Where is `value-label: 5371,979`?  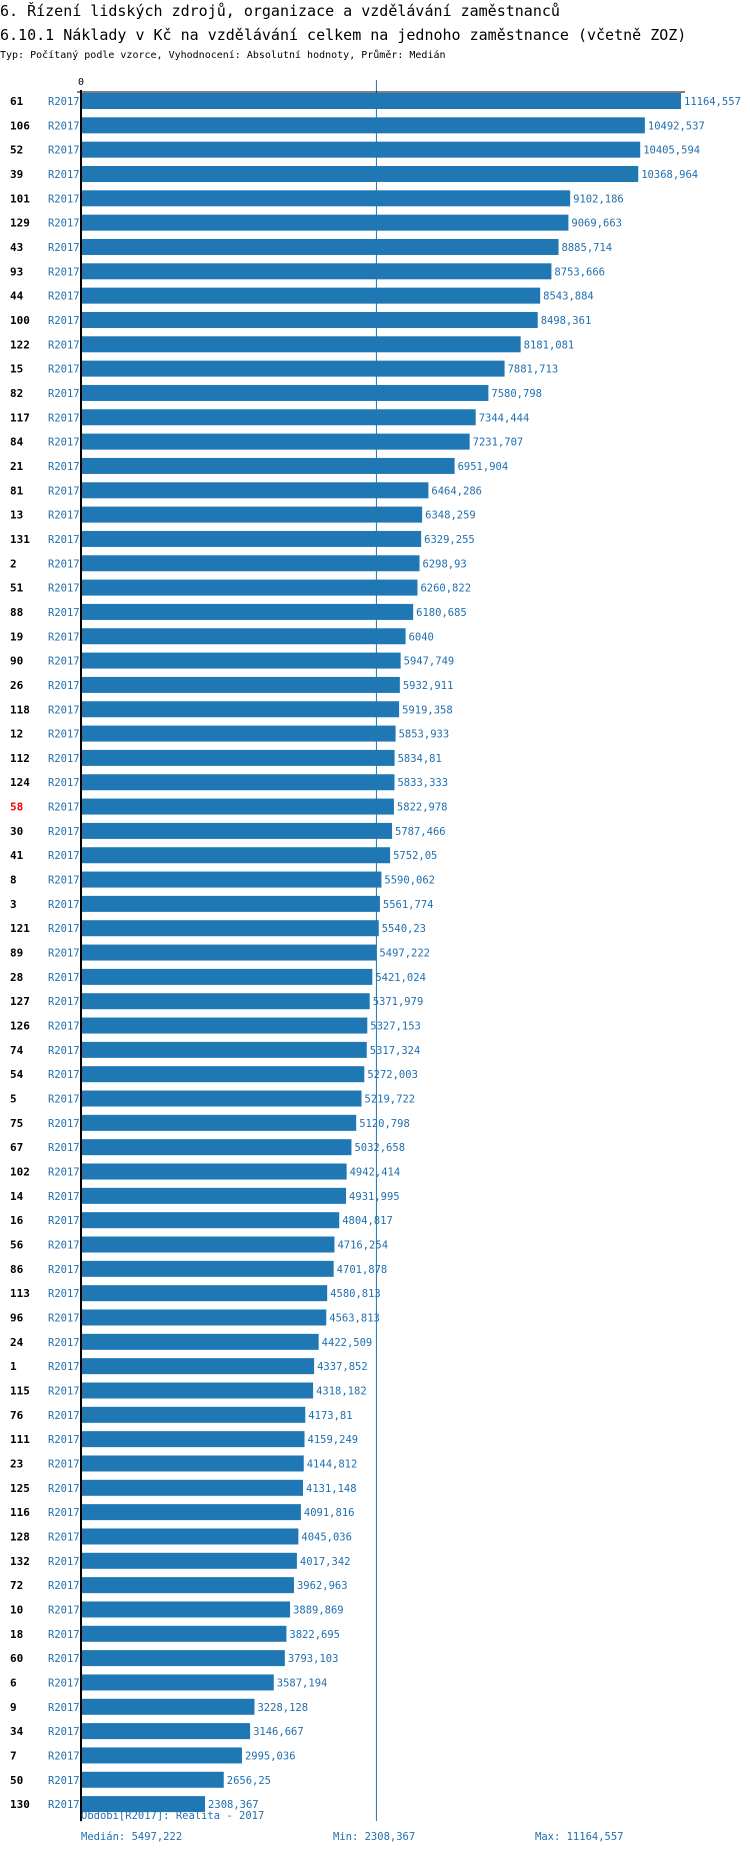 value-label: 5371,979 is located at coordinates (398, 1002).